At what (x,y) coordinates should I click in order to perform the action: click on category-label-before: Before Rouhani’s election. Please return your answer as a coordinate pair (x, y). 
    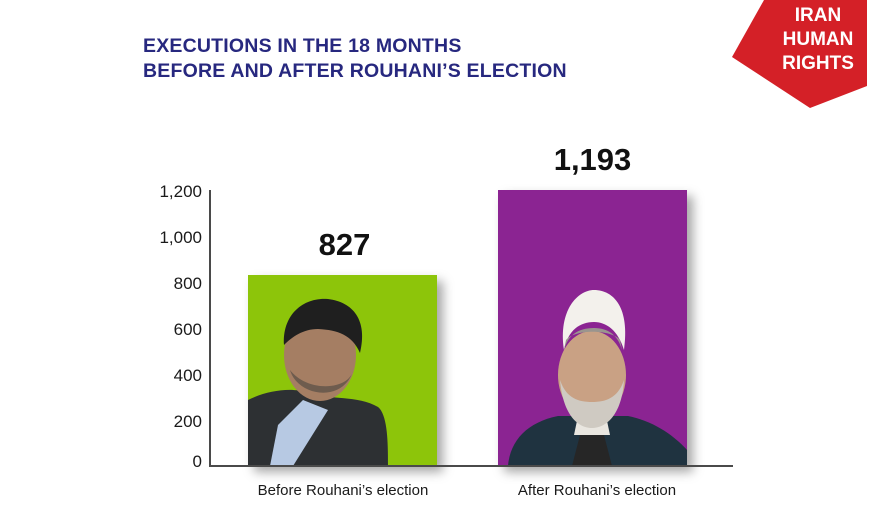
    Looking at the image, I should click on (343, 490).